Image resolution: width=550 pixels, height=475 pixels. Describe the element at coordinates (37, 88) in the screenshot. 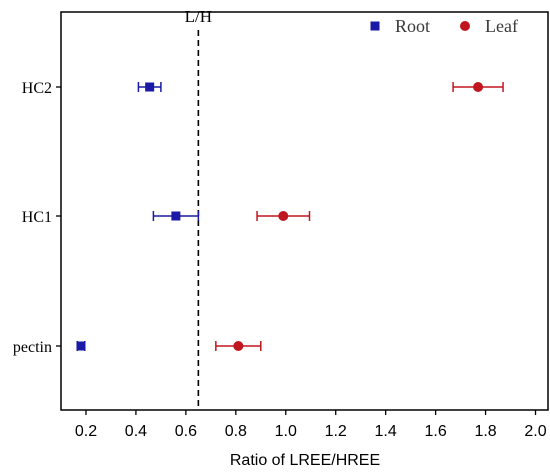

I see `category-label: HC2` at that location.